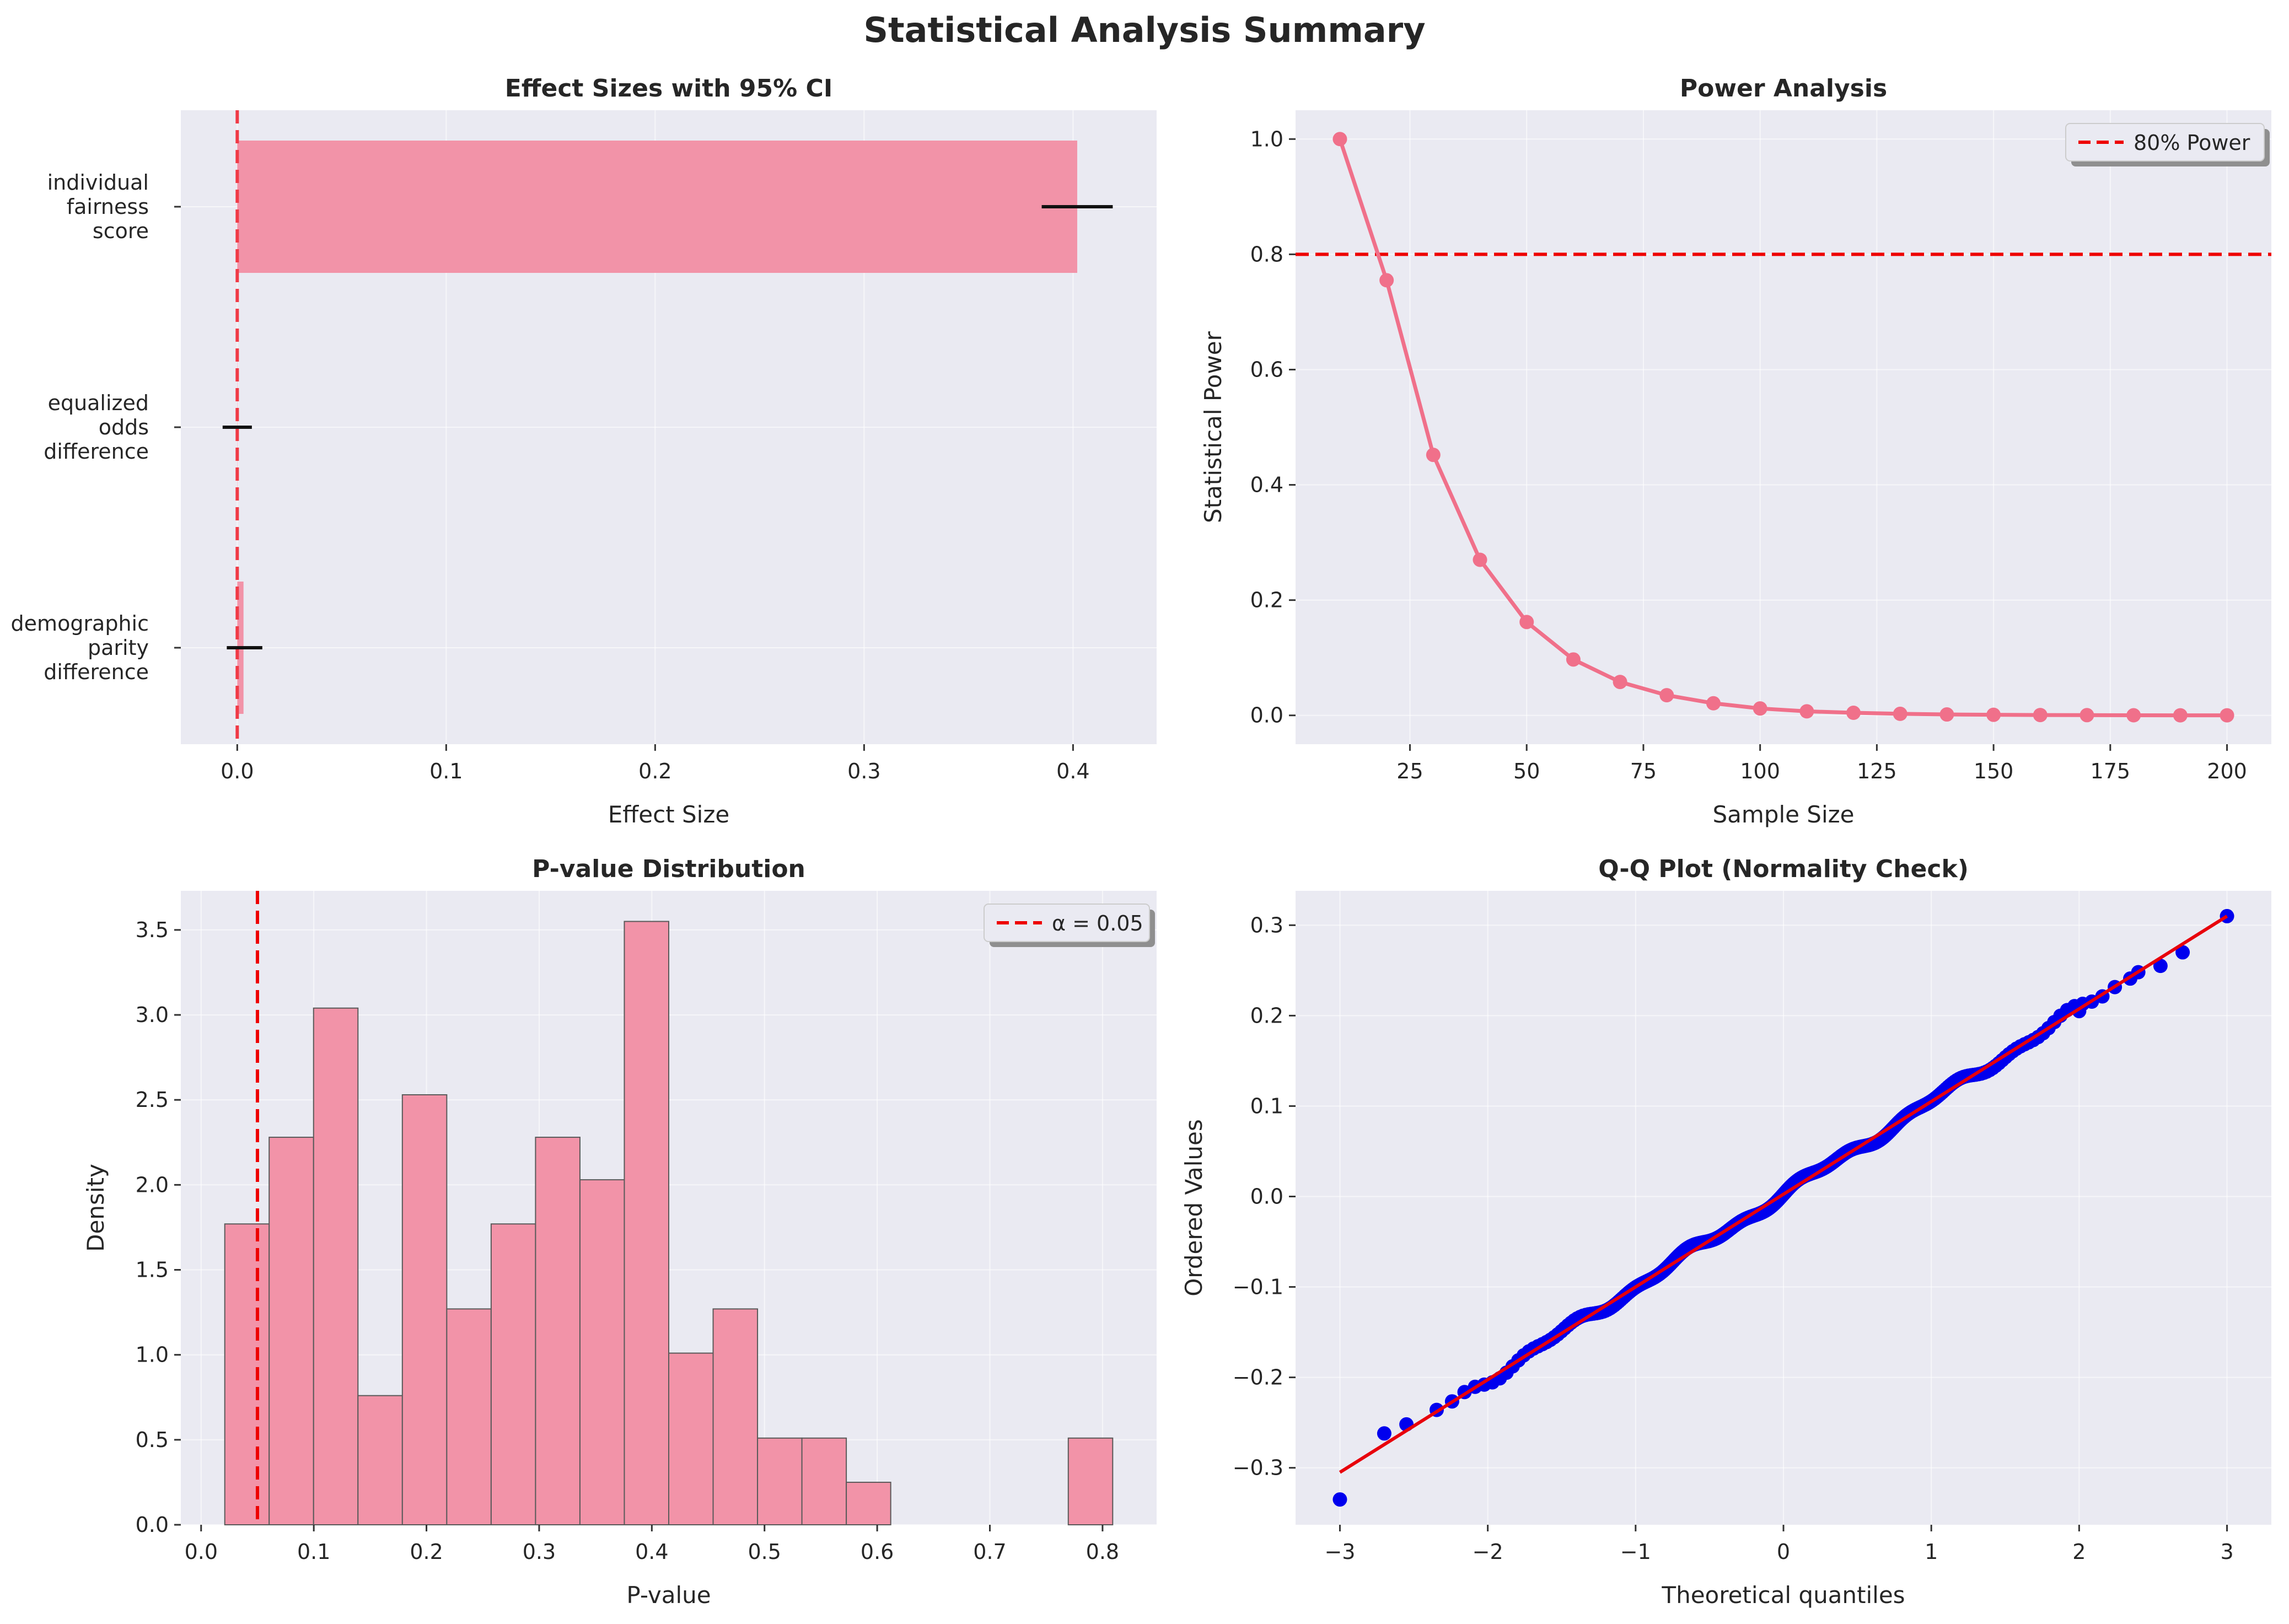 The width and height of the screenshot is (2289, 1624). I want to click on qq-ytick-label: 0.2, so click(1266, 1016).